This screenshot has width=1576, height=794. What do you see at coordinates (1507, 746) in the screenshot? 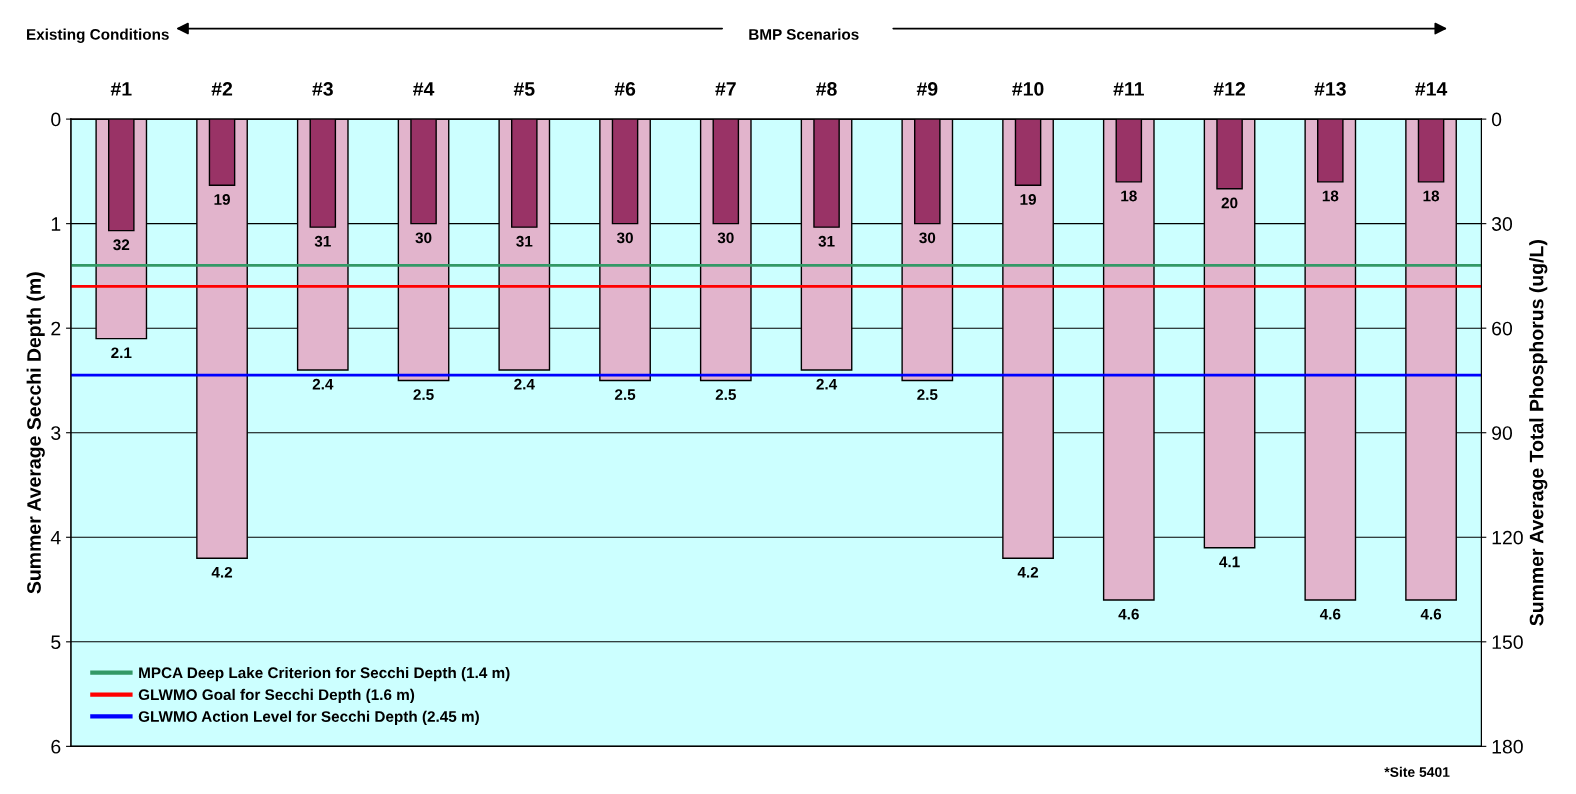
I see `y2-tick-label: 180` at bounding box center [1507, 746].